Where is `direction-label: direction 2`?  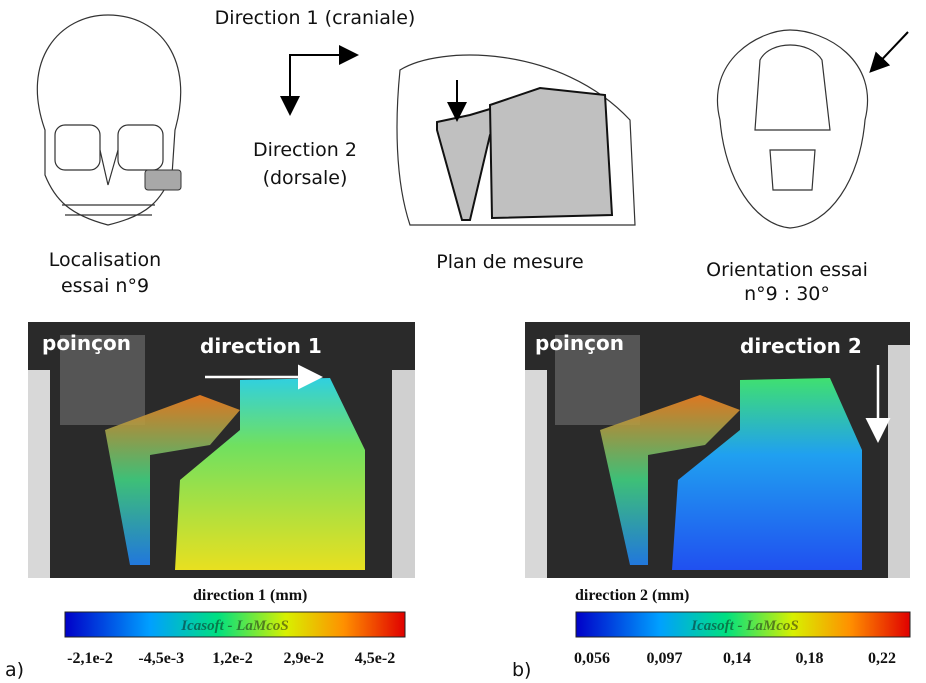 direction-label: direction 2 is located at coordinates (801, 346).